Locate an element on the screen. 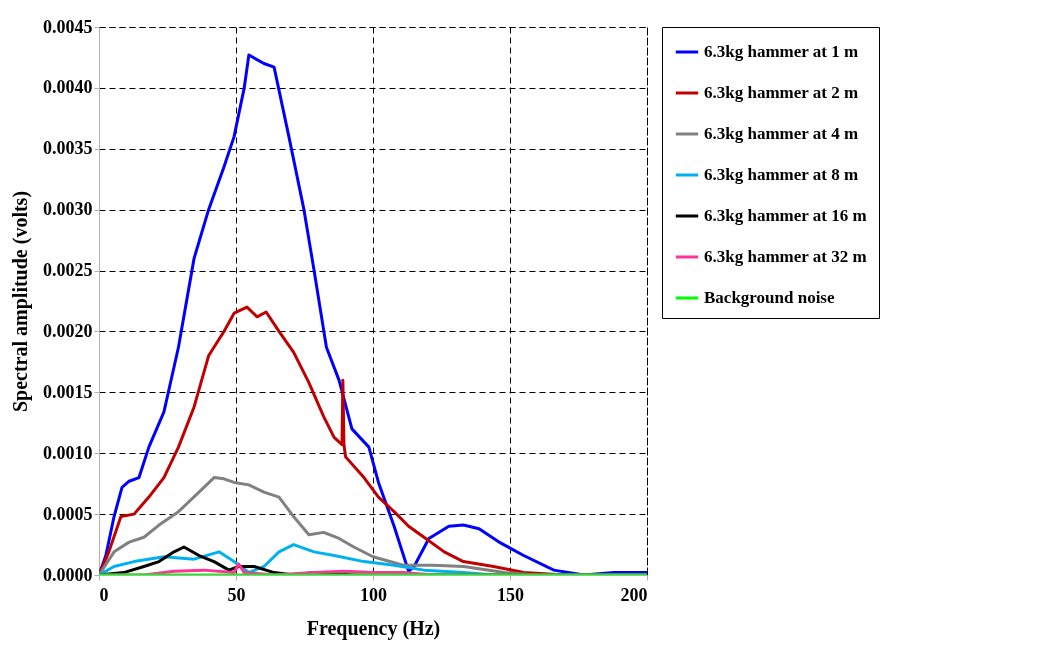 The height and width of the screenshot is (657, 1040). y-tick-label: 0.0035 is located at coordinates (68, 148).